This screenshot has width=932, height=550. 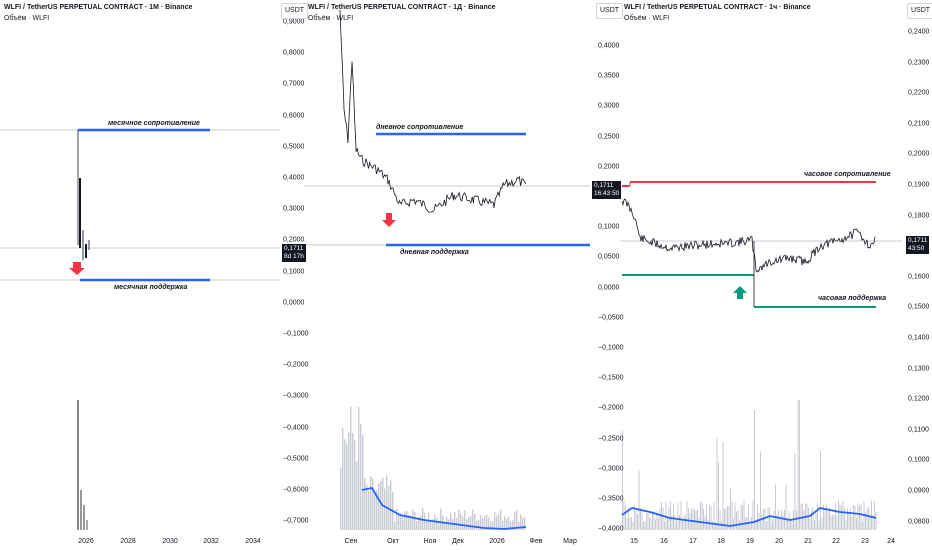 I want to click on price-axis-tick: −0,3000, so click(x=296, y=396).